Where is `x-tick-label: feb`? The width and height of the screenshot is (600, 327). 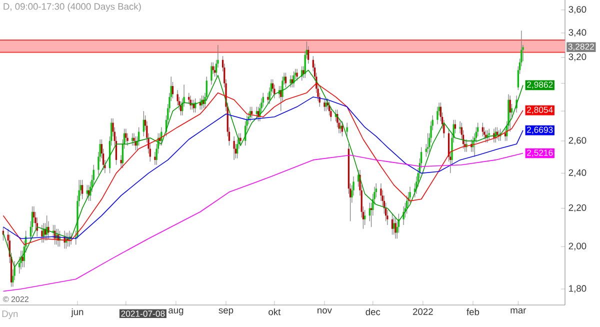 x-tick-label: feb is located at coordinates (473, 312).